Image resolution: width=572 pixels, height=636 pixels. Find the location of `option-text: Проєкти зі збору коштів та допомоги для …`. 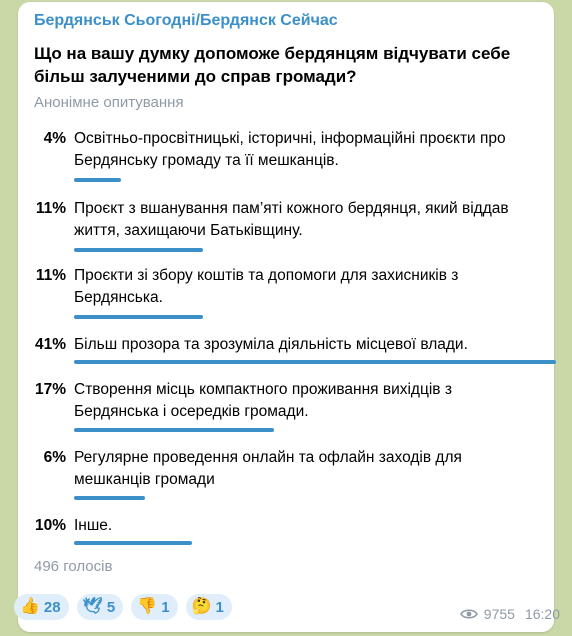

option-text: Проєкти зі збору коштів та допомоги для … is located at coordinates (266, 286).